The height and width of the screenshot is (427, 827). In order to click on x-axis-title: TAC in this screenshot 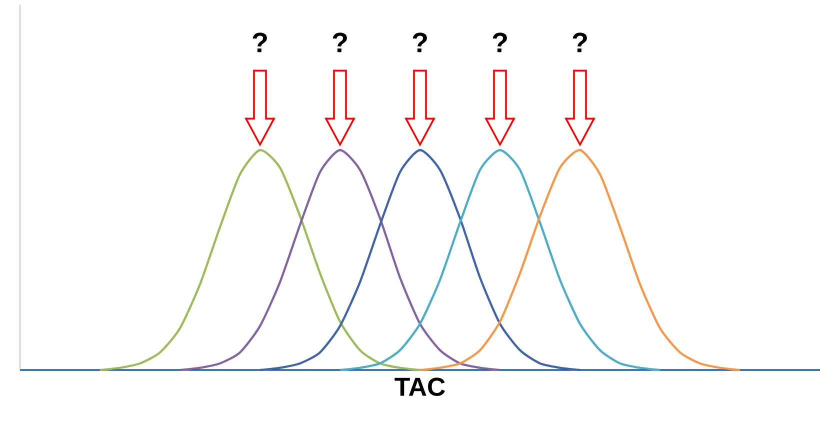, I will do `click(419, 387)`.